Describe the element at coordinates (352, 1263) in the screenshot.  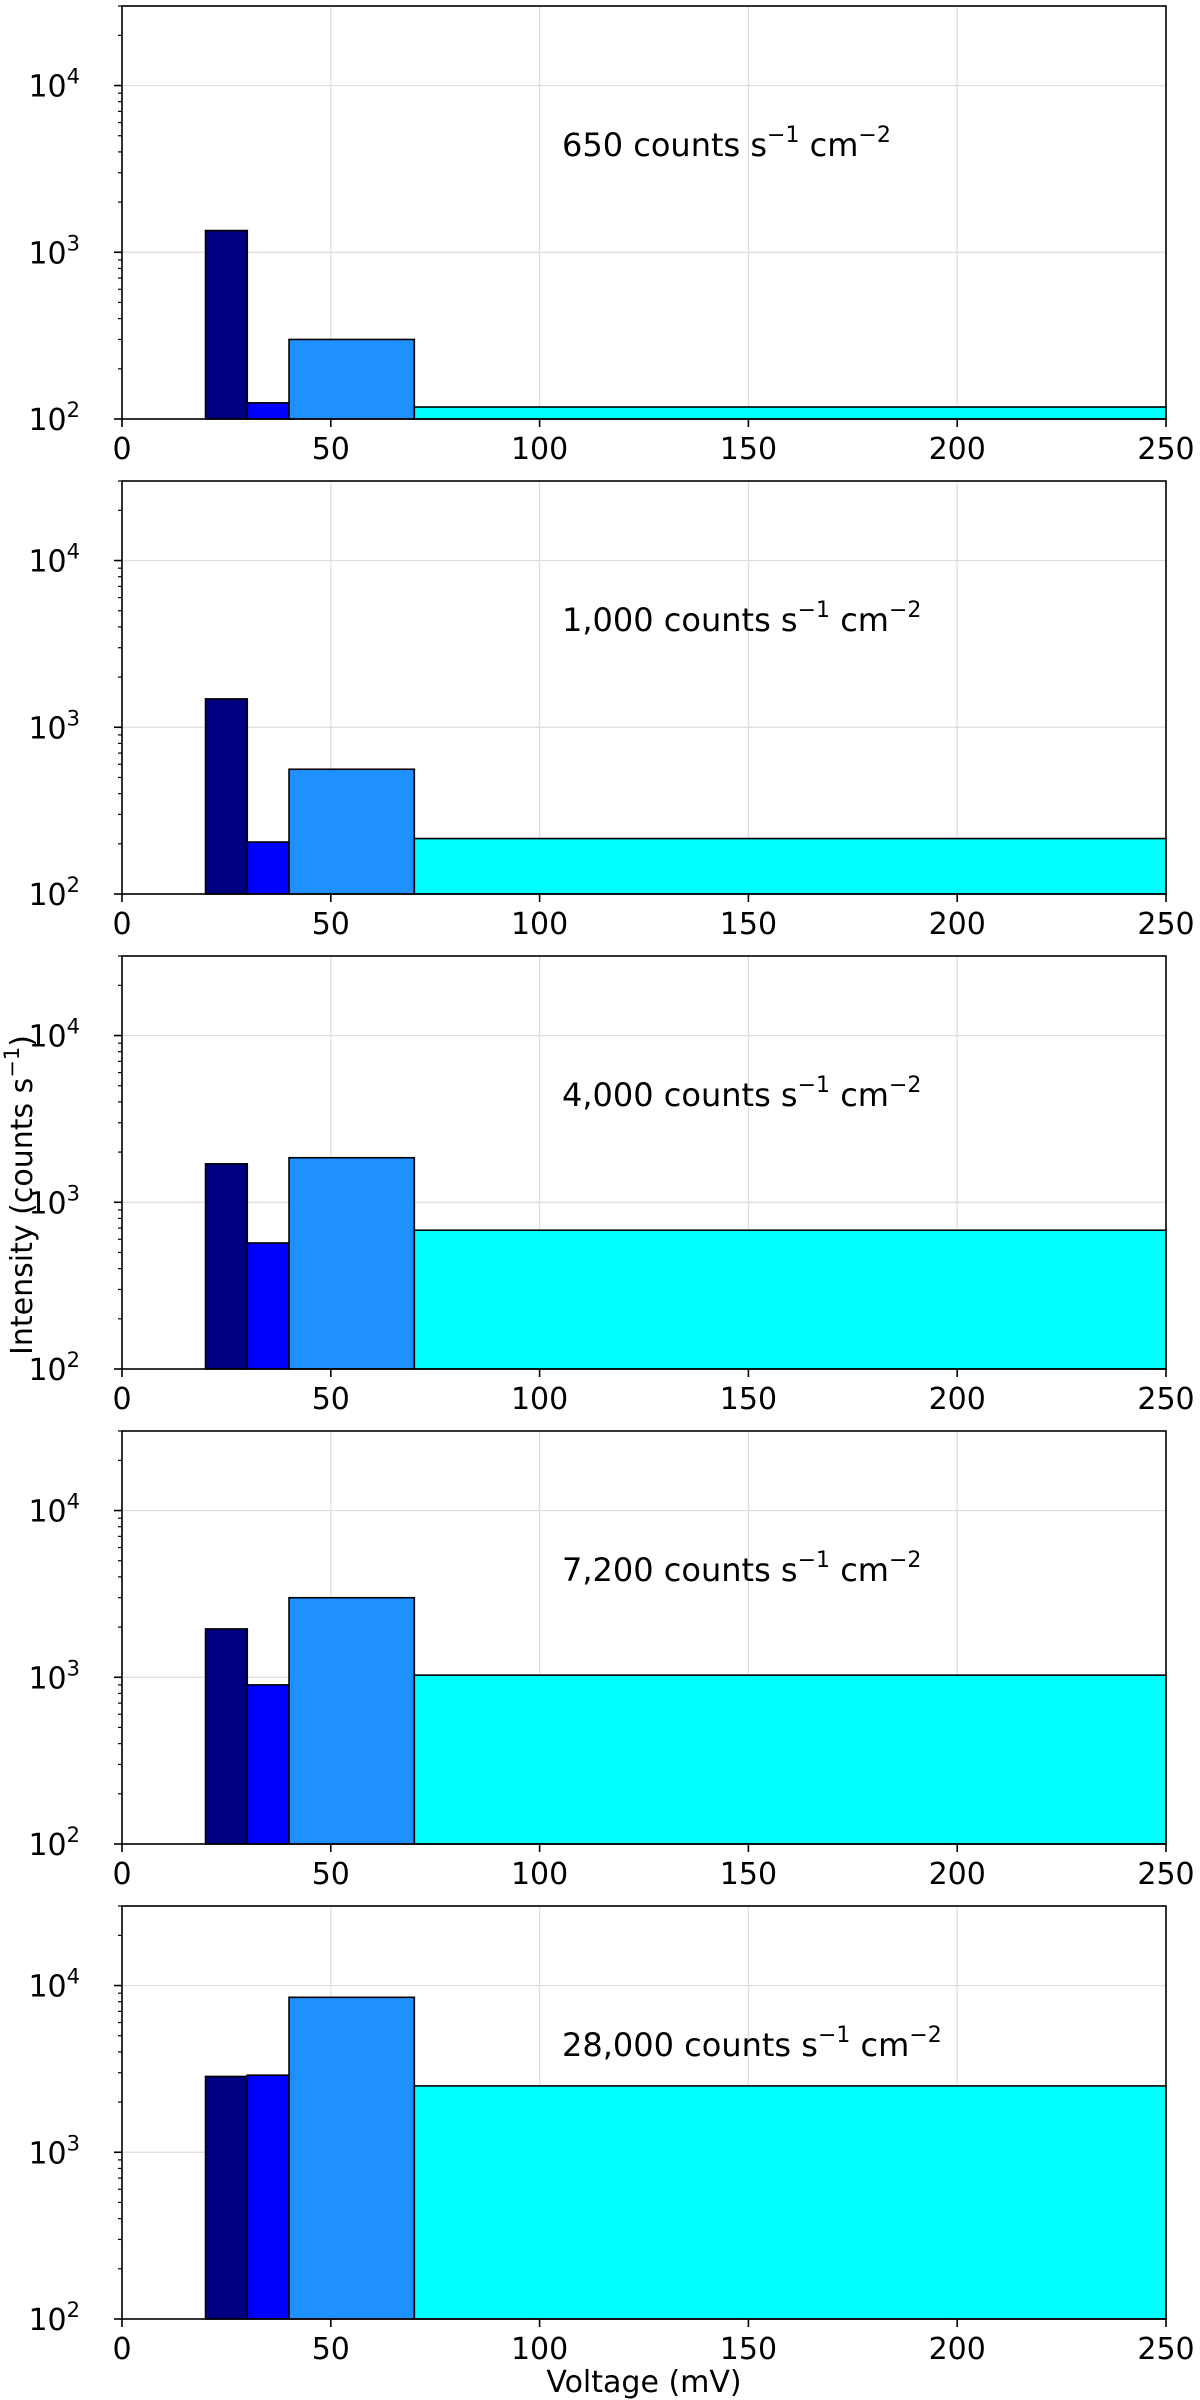
I see `bar-panel3-bin3` at that location.